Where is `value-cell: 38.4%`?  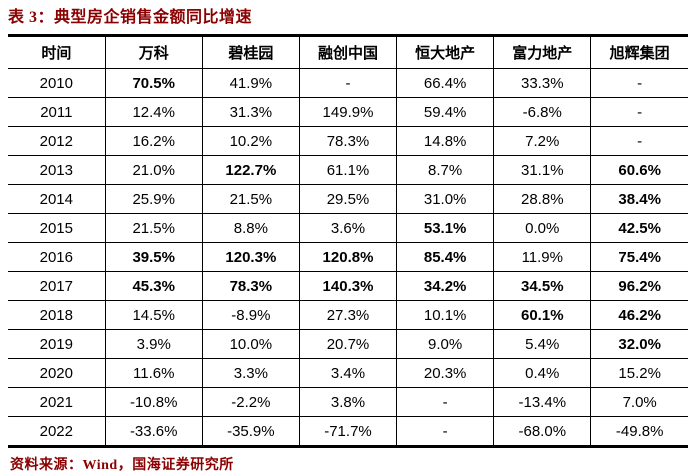
value-cell: 38.4% is located at coordinates (639, 199).